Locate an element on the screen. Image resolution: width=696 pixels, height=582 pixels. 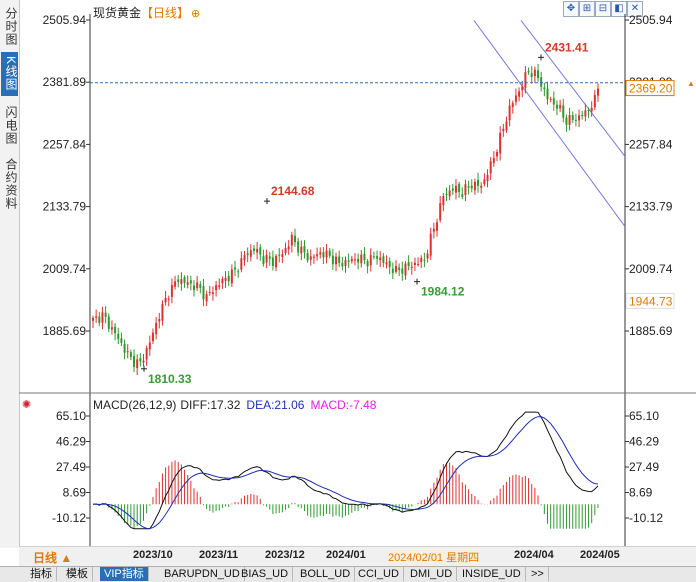
price-up-arrow-icon: ▲ is located at coordinates (691, 83).